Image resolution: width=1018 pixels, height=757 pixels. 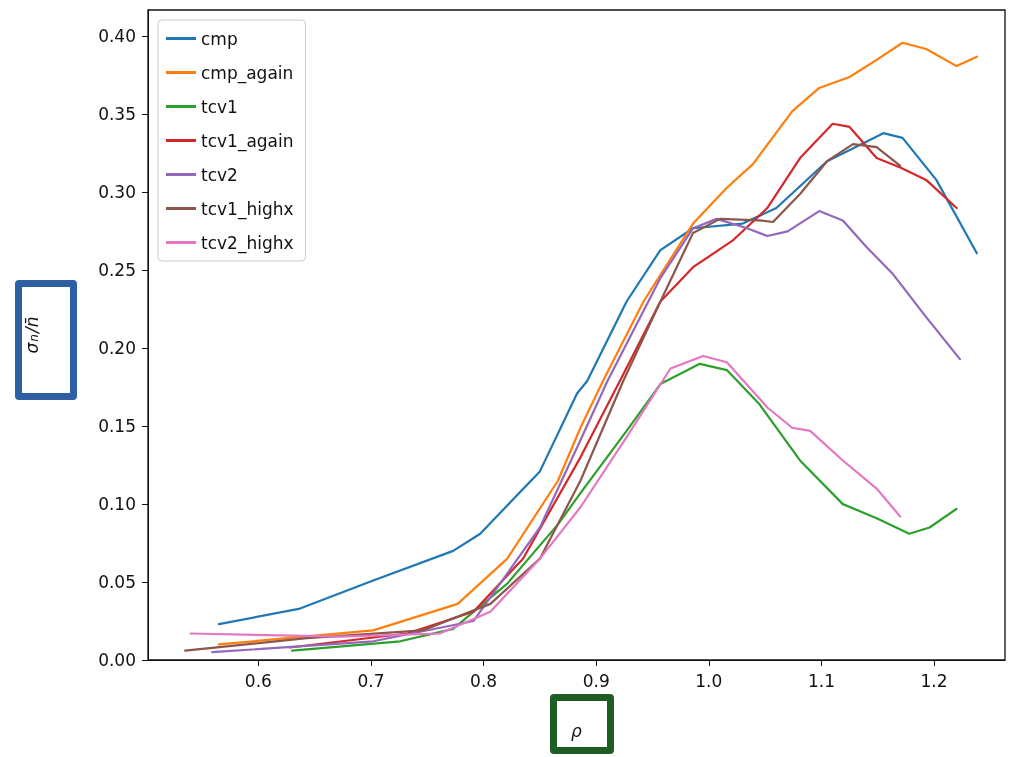 I want to click on y-tick-label: 0.30, so click(x=117, y=192).